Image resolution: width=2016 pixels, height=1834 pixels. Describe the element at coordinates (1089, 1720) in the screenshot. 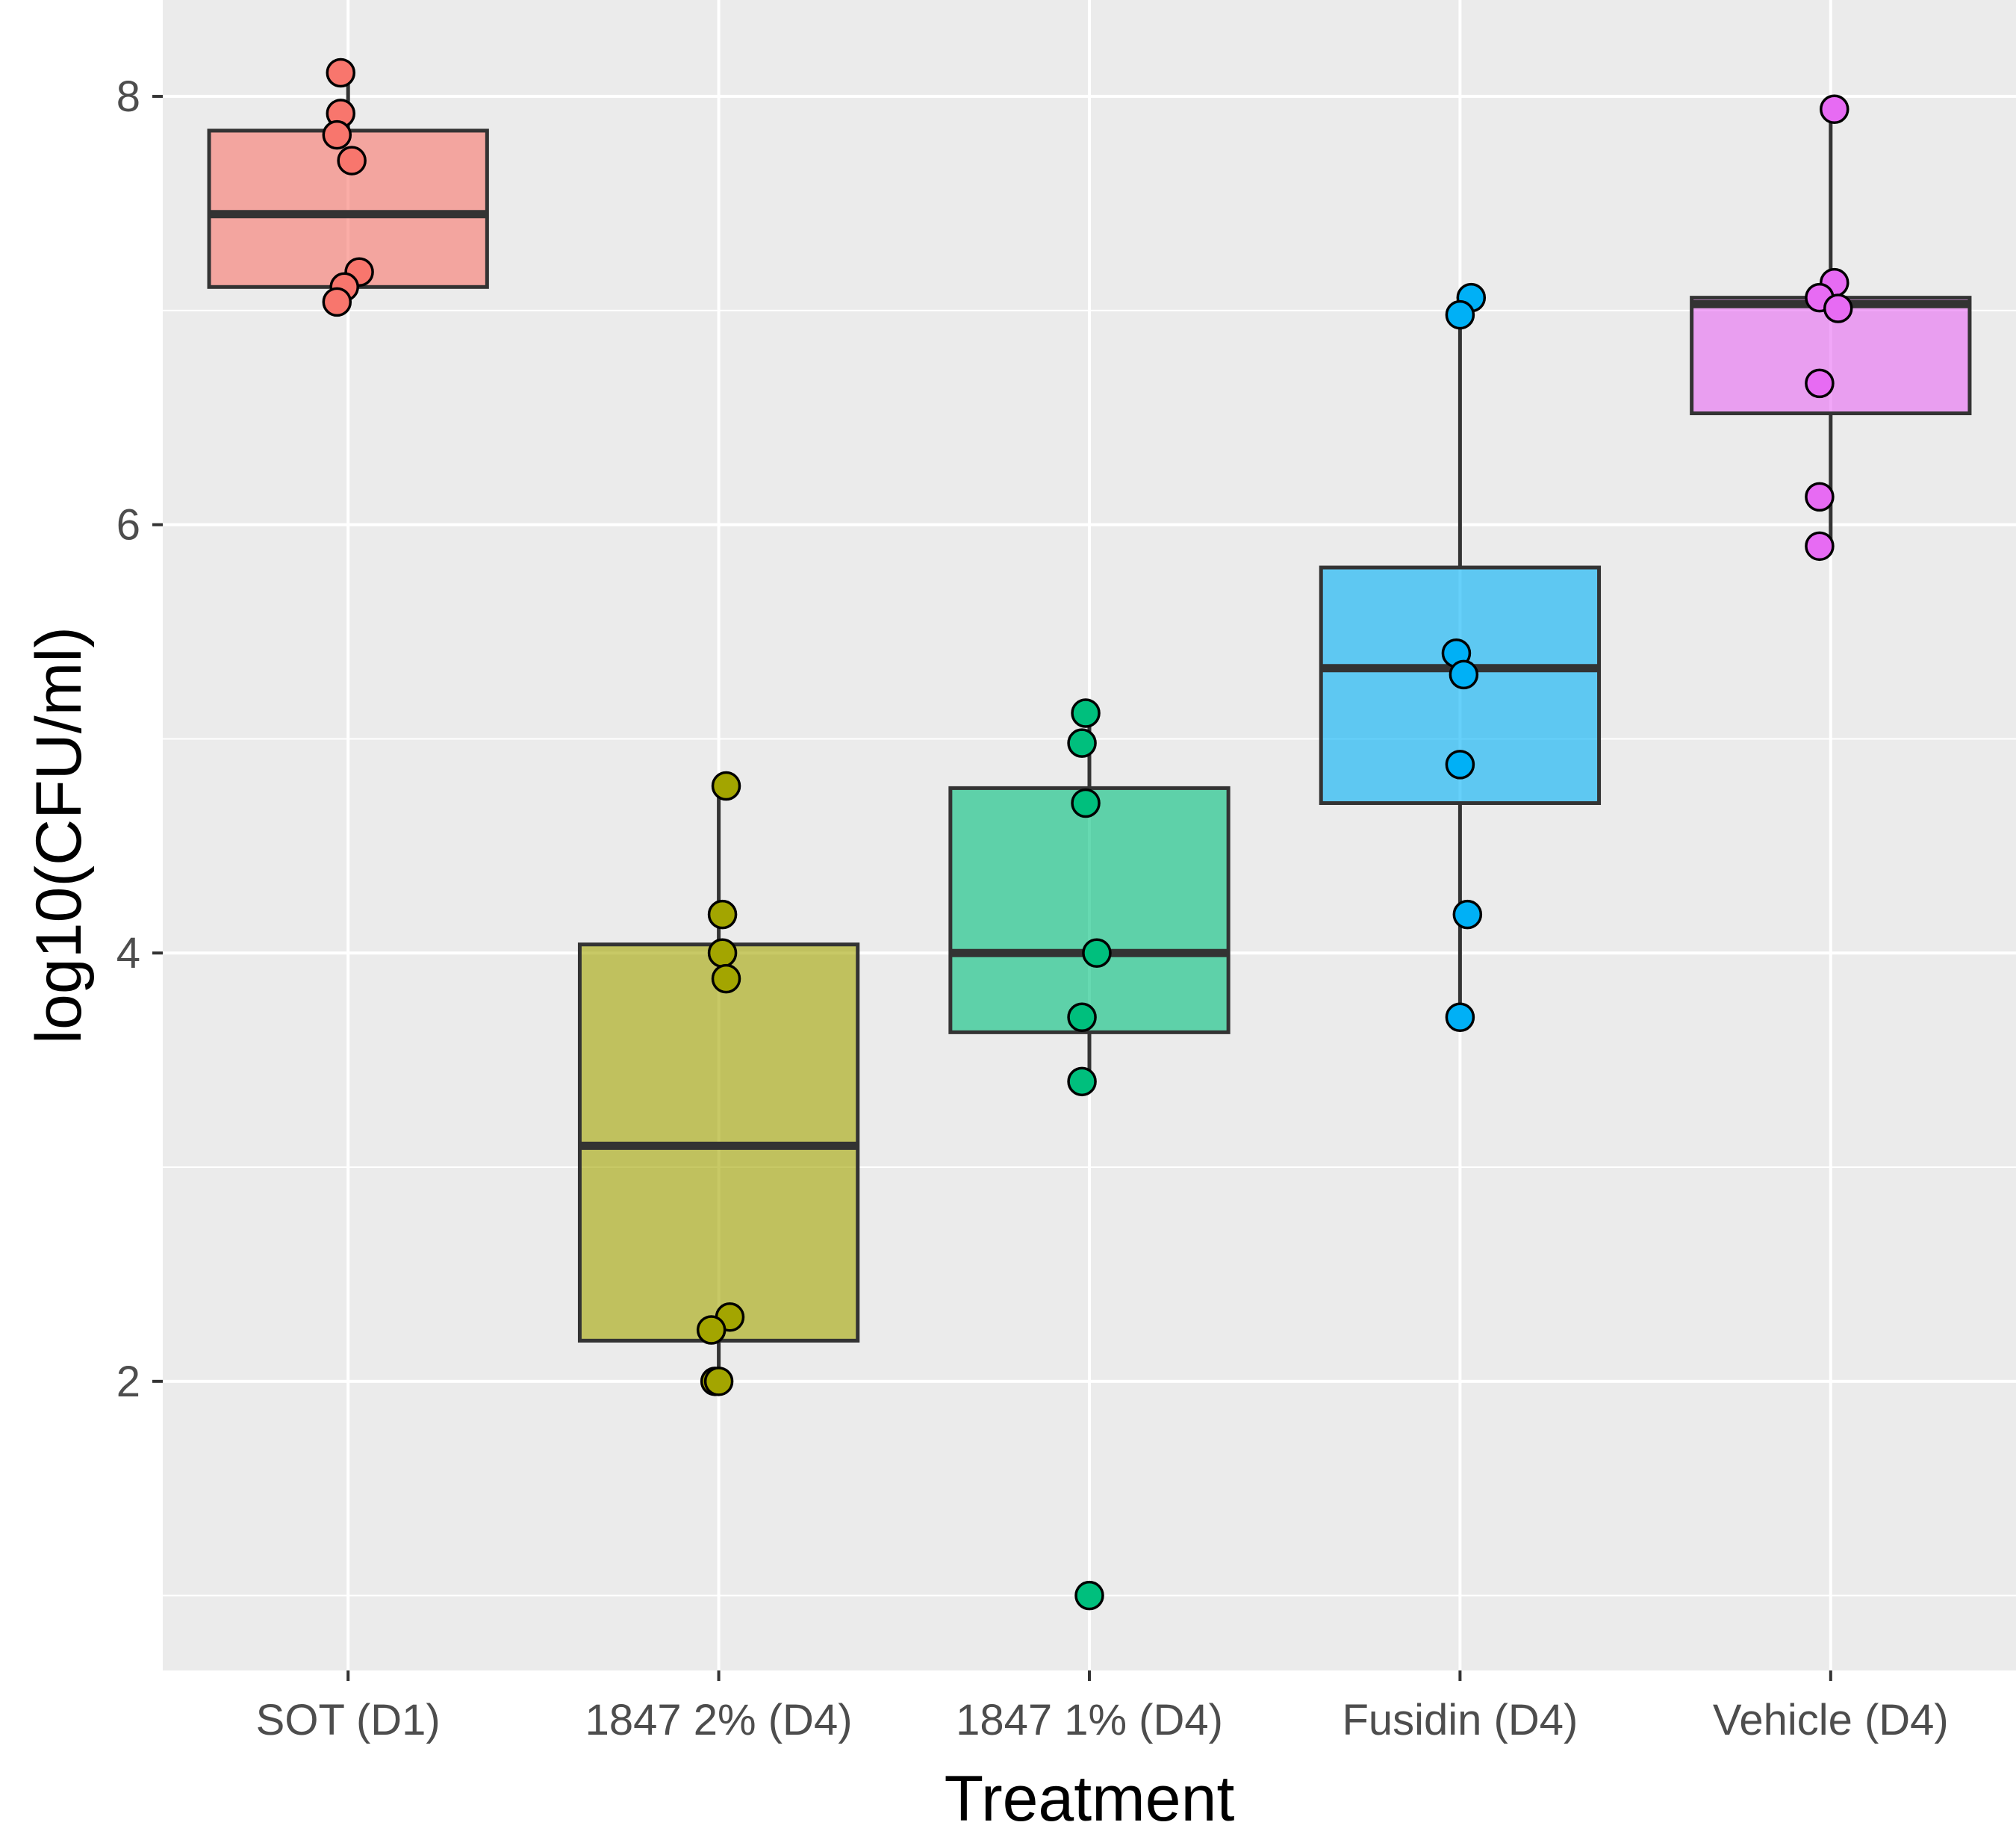

I see `x-tick-label: 1847 1% (D4)` at that location.